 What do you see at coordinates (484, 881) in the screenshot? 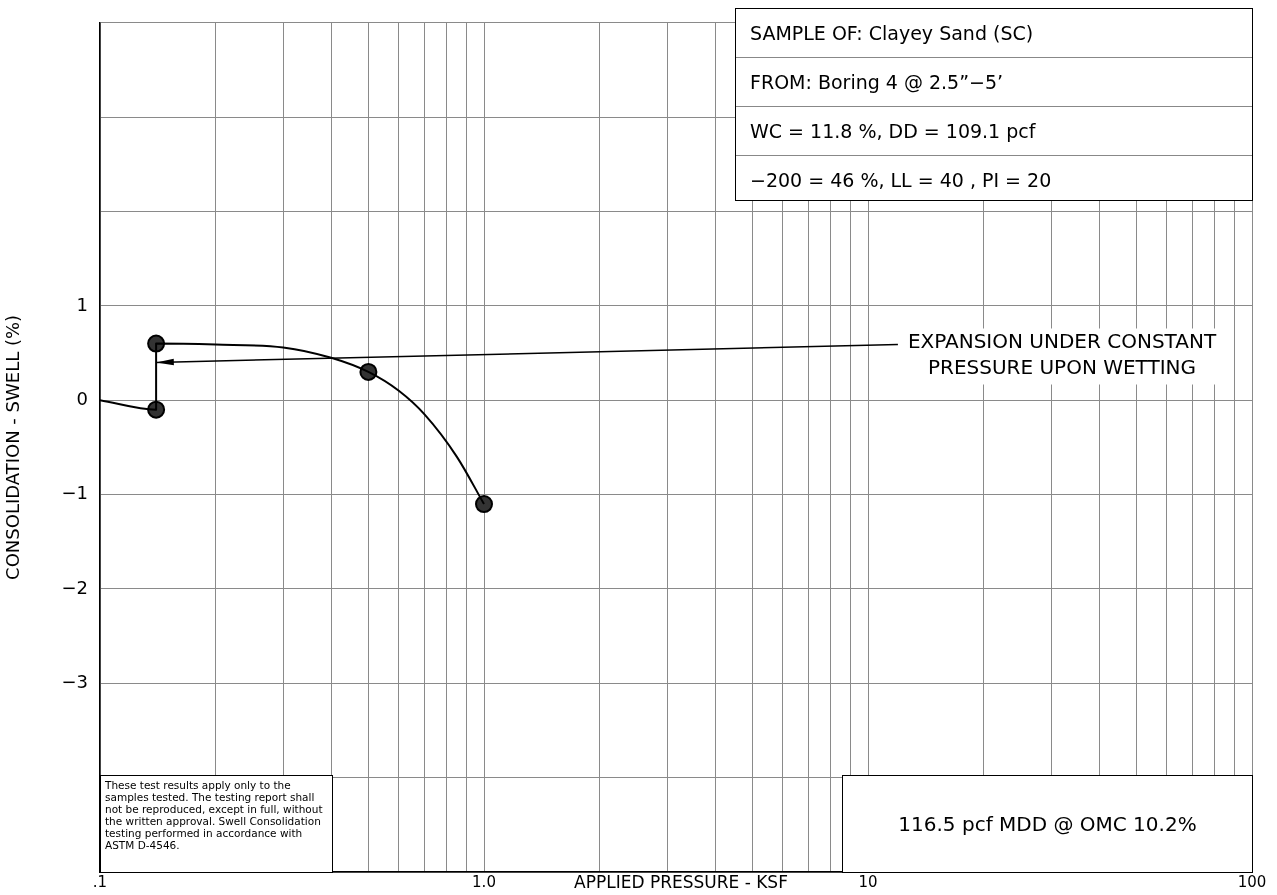
I see `x-tick-label: 1.0` at bounding box center [484, 881].